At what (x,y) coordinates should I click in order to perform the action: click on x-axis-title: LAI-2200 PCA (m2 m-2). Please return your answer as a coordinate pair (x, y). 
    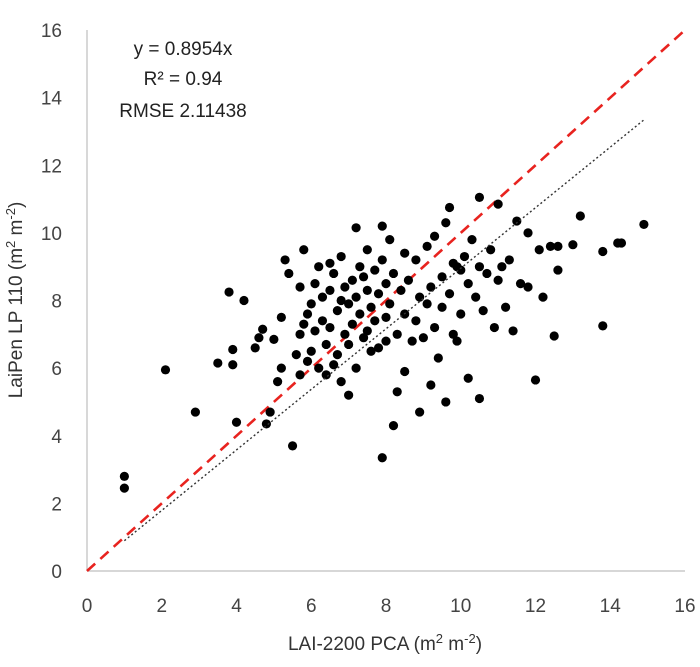
    Looking at the image, I should click on (385, 643).